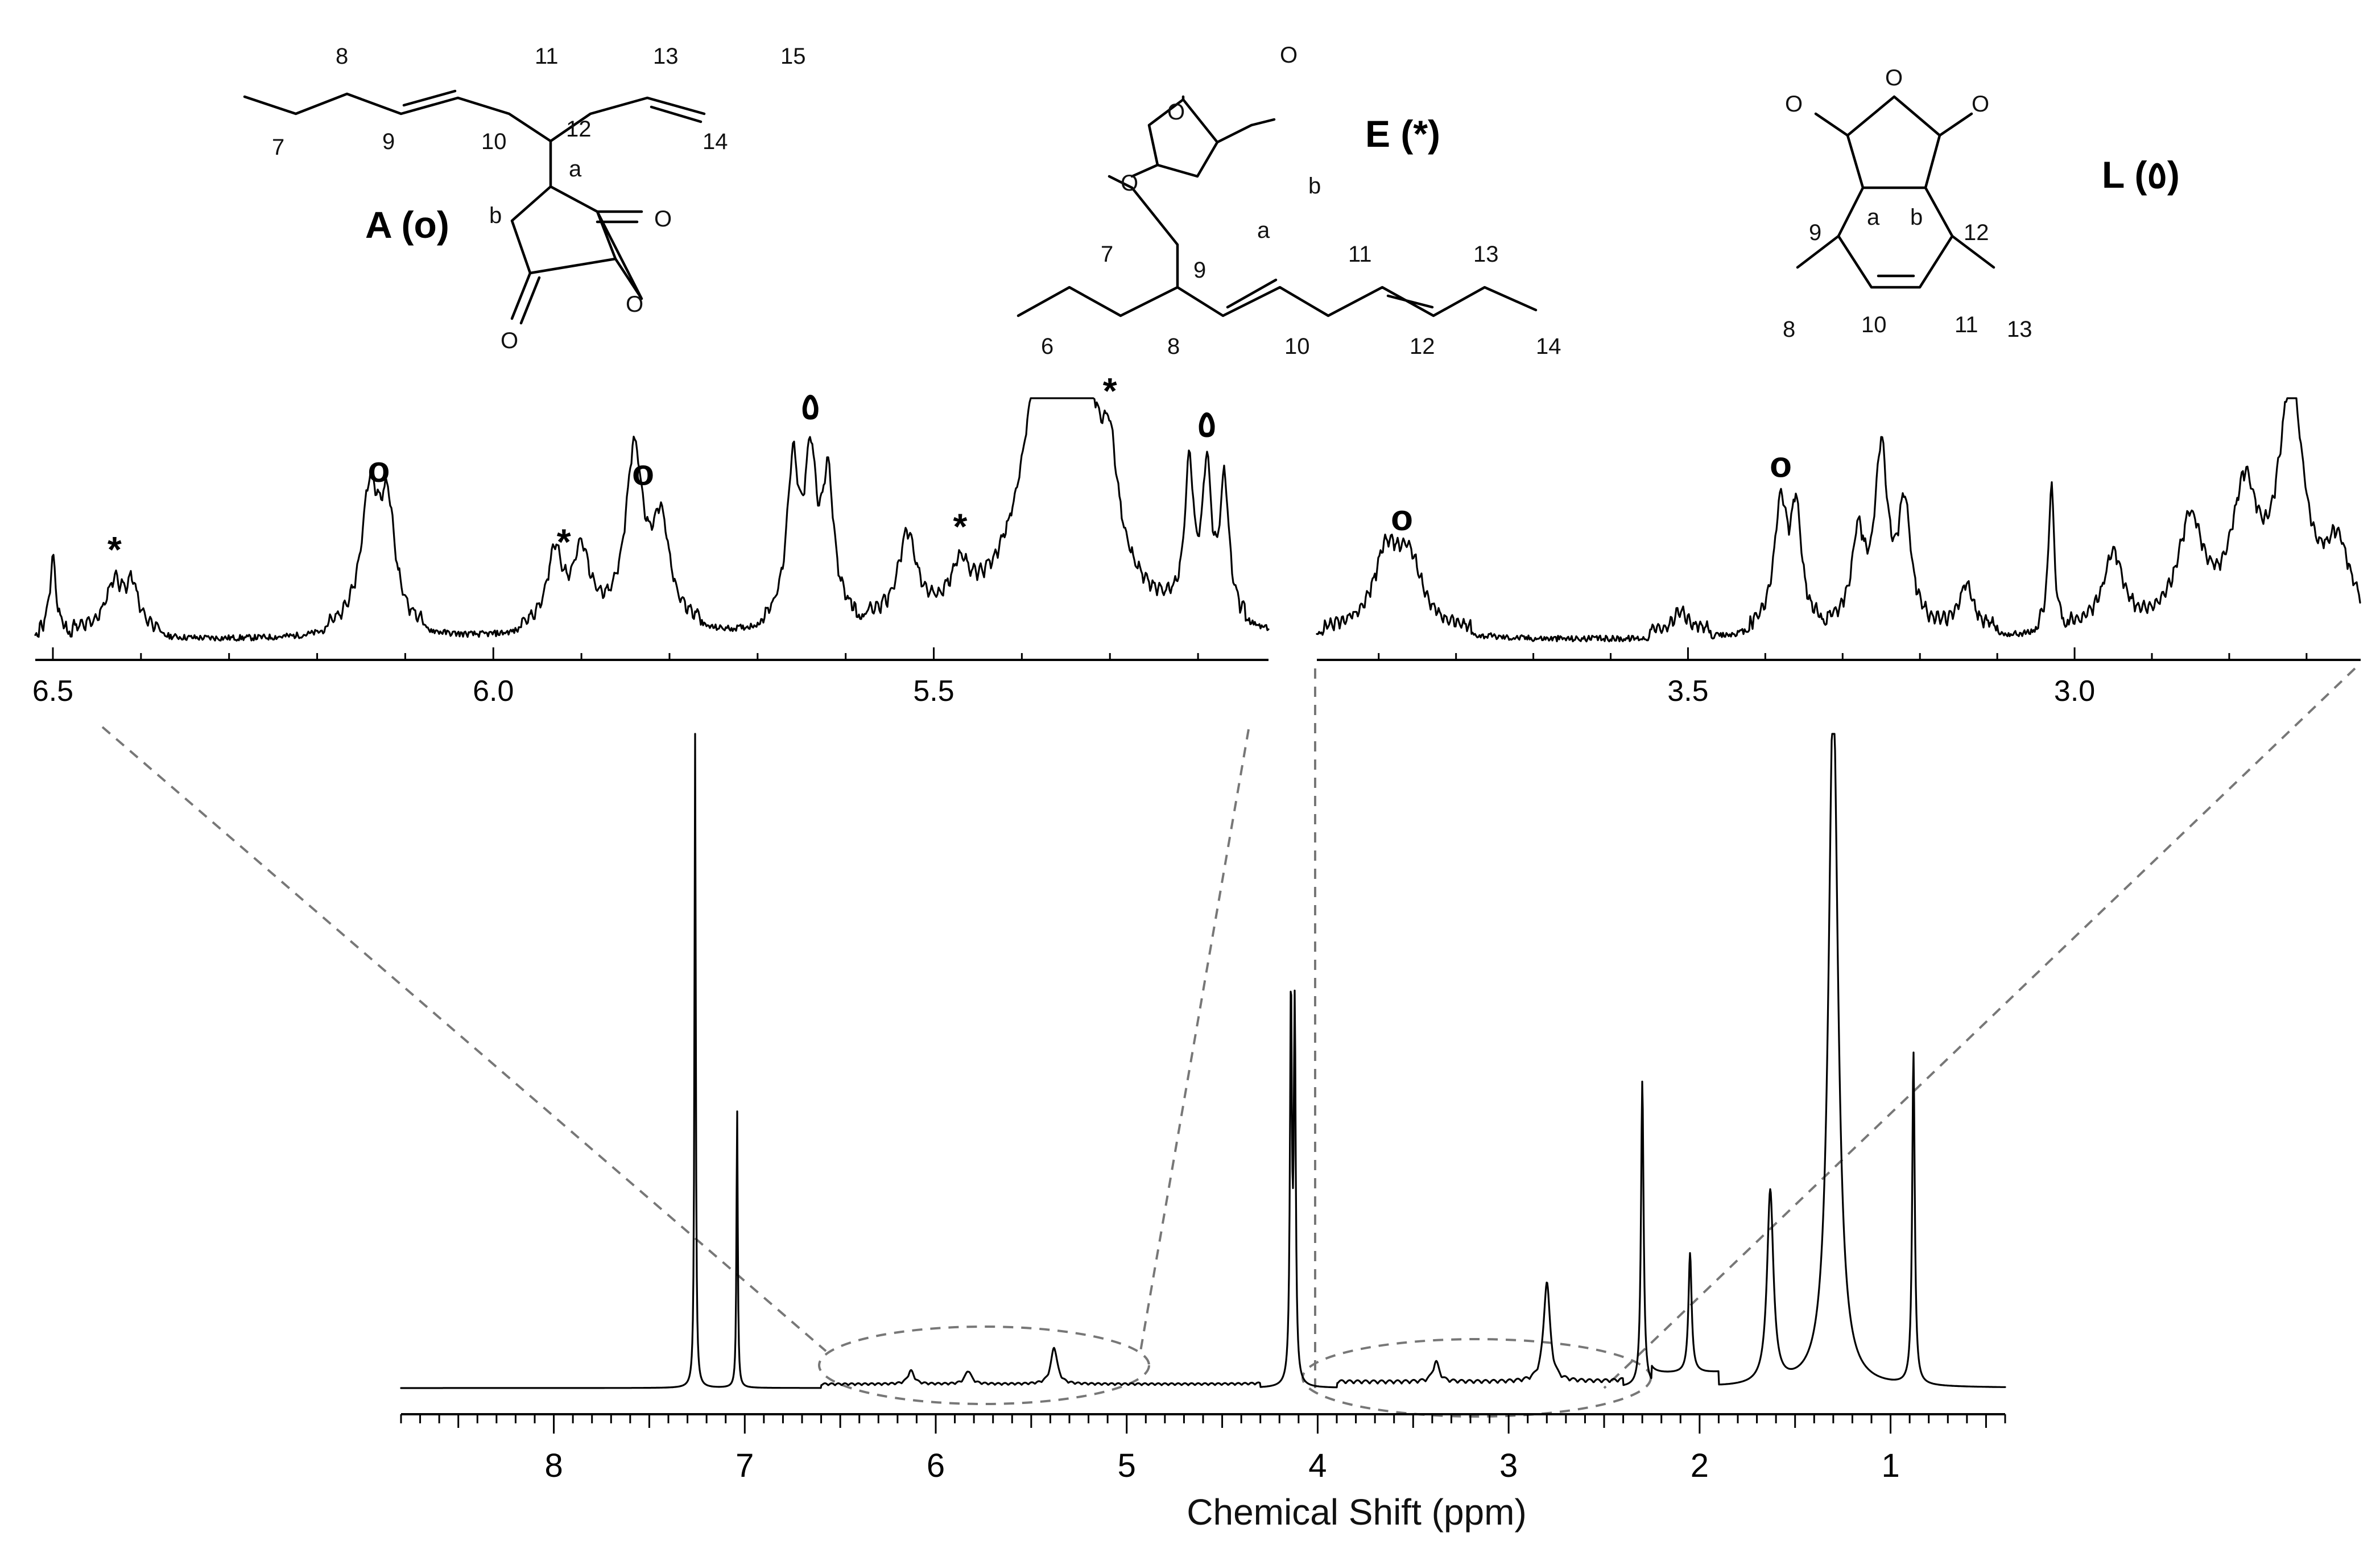 This screenshot has height=1561, width=2380. I want to click on label-a-14: 14, so click(716, 141).